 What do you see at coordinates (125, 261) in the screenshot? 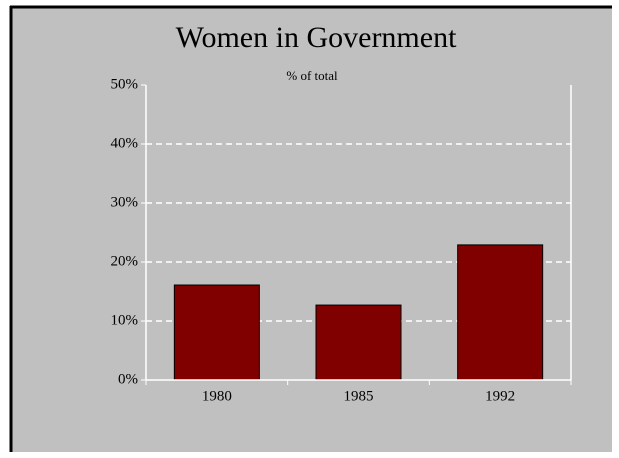
I see `y-tick-label: 20%` at bounding box center [125, 261].